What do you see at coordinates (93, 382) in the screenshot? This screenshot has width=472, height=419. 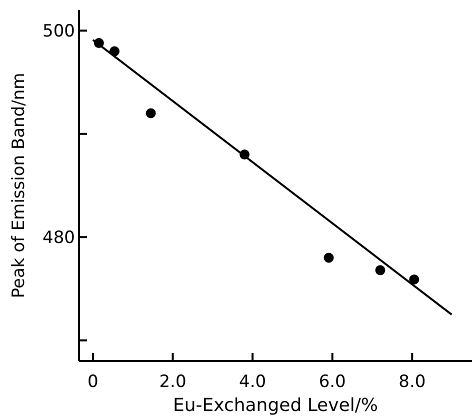 I see `x-tick-label: 0` at bounding box center [93, 382].